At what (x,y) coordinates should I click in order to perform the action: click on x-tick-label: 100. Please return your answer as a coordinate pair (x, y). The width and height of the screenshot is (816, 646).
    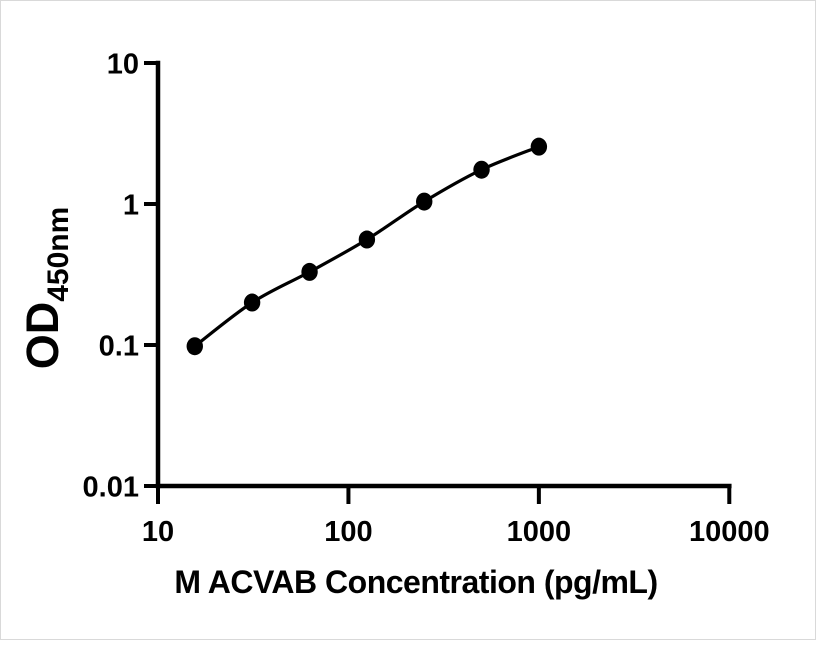
    Looking at the image, I should click on (348, 532).